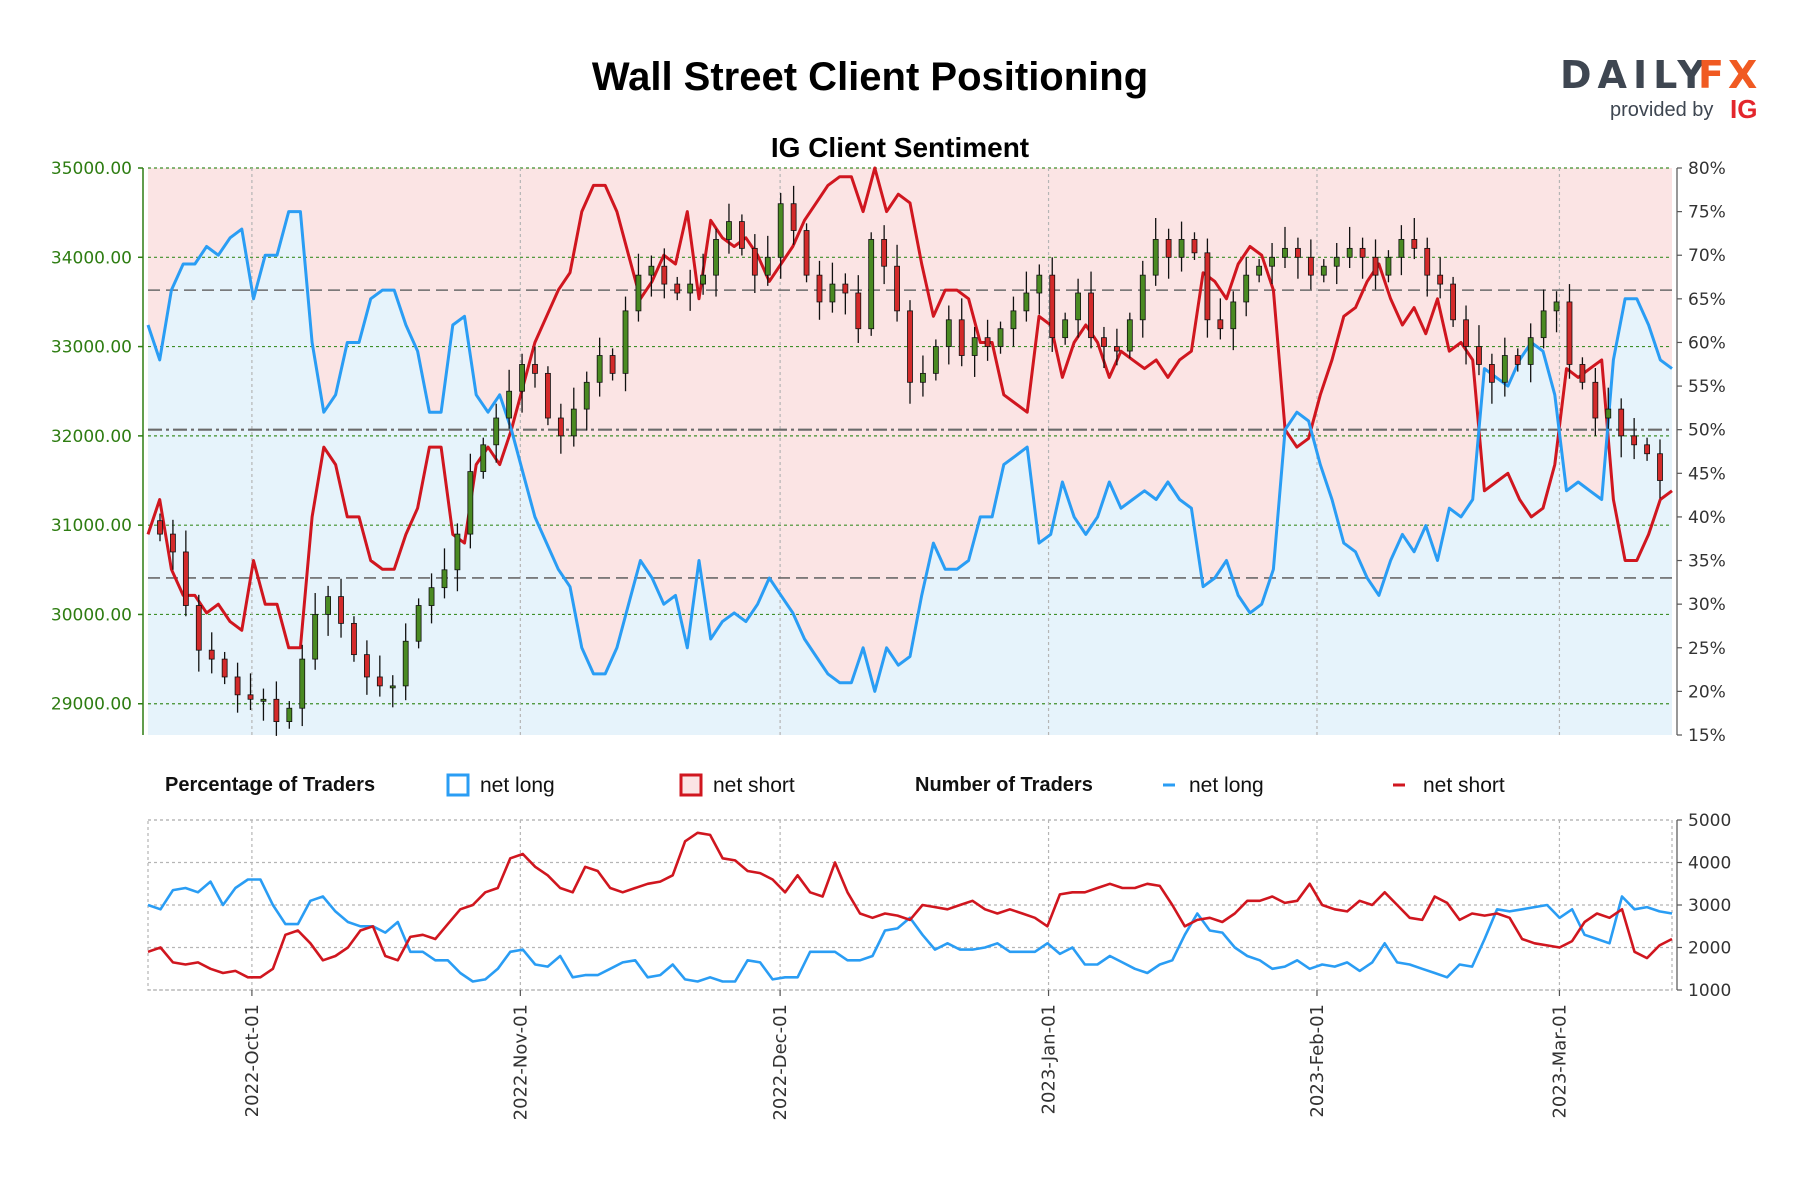 The height and width of the screenshot is (1200, 1800). Describe the element at coordinates (1707, 300) in the screenshot. I see `pct-tick-label: 65%` at that location.